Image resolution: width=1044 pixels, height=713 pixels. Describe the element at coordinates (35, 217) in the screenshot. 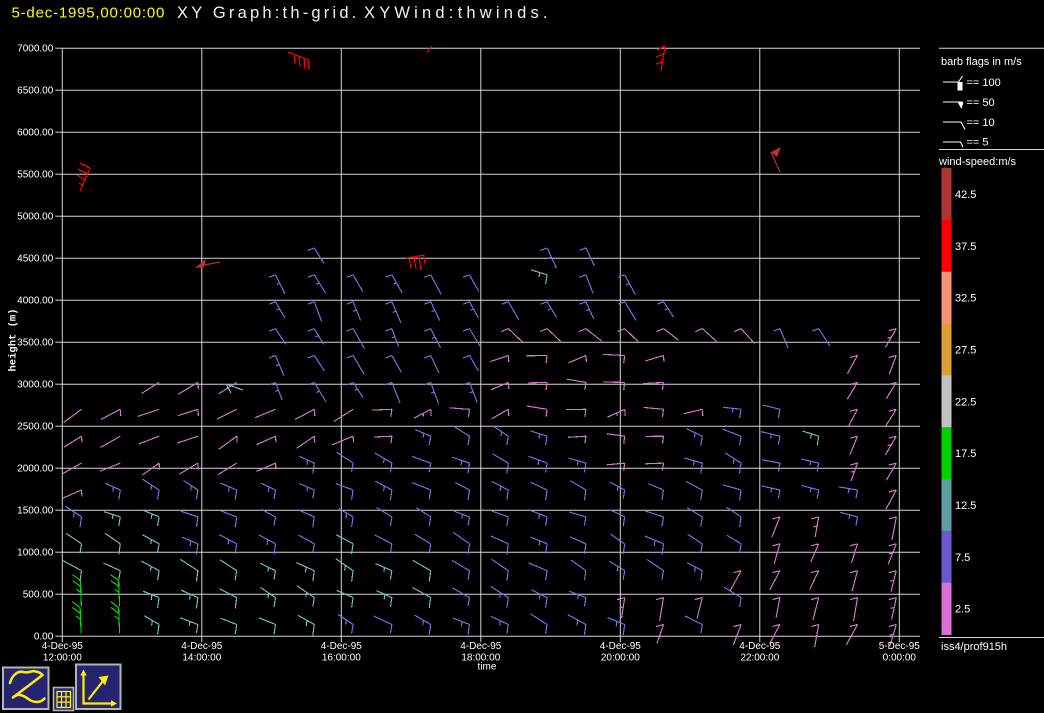

I see `svg-text: 5000.00` at that location.